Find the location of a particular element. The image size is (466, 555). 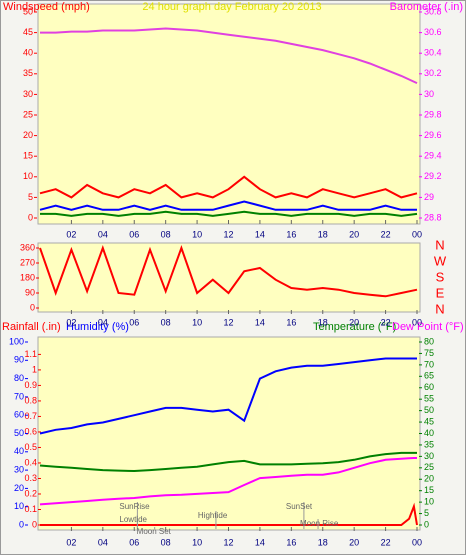

y3-tick-label: 70 is located at coordinates (19, 396).